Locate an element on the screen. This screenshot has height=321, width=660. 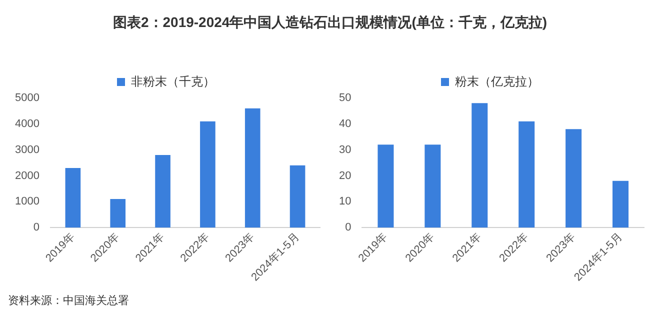
y-tick-label: 5000 is located at coordinates (27, 98).